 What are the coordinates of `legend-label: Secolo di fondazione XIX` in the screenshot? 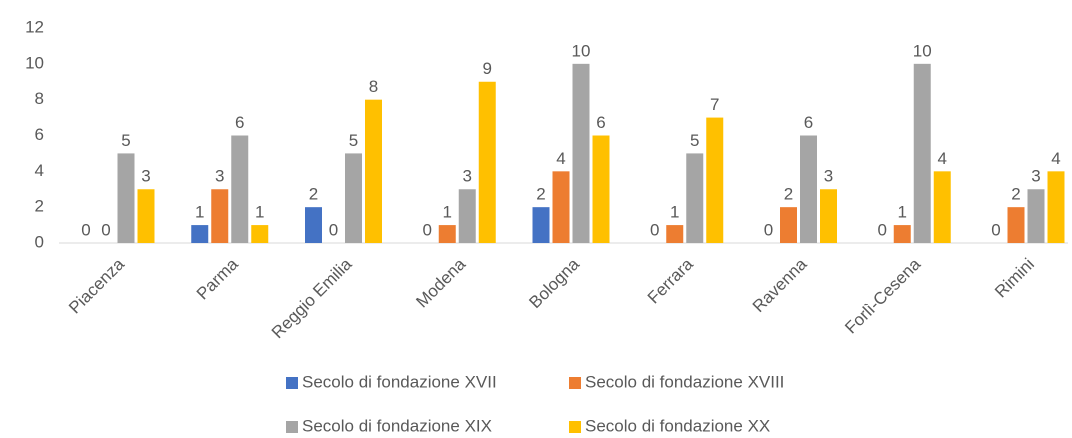 It's located at (397, 425).